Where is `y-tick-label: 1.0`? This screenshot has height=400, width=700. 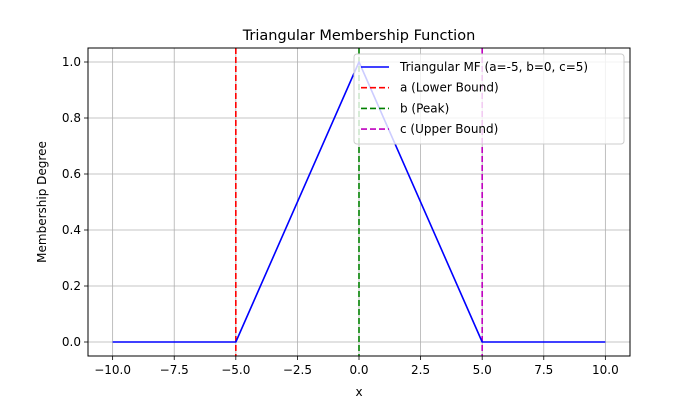
y-tick-label: 1.0 is located at coordinates (71, 62).